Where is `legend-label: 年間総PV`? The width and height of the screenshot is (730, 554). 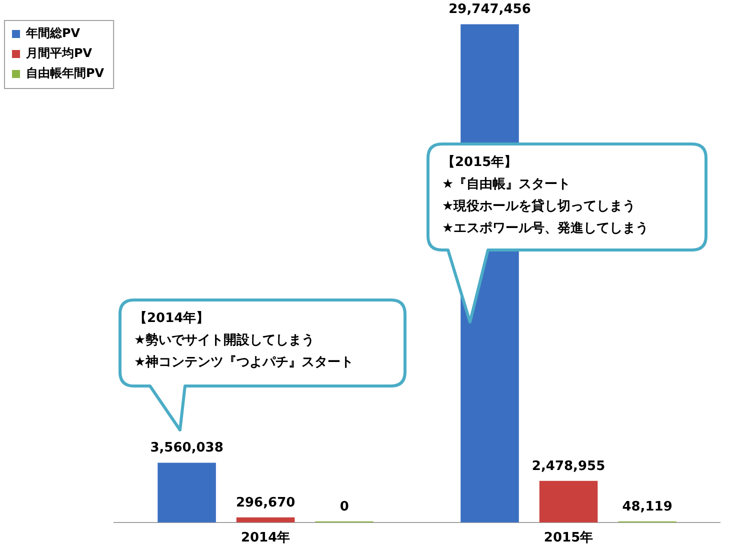
legend-label: 年間総PV is located at coordinates (53, 33).